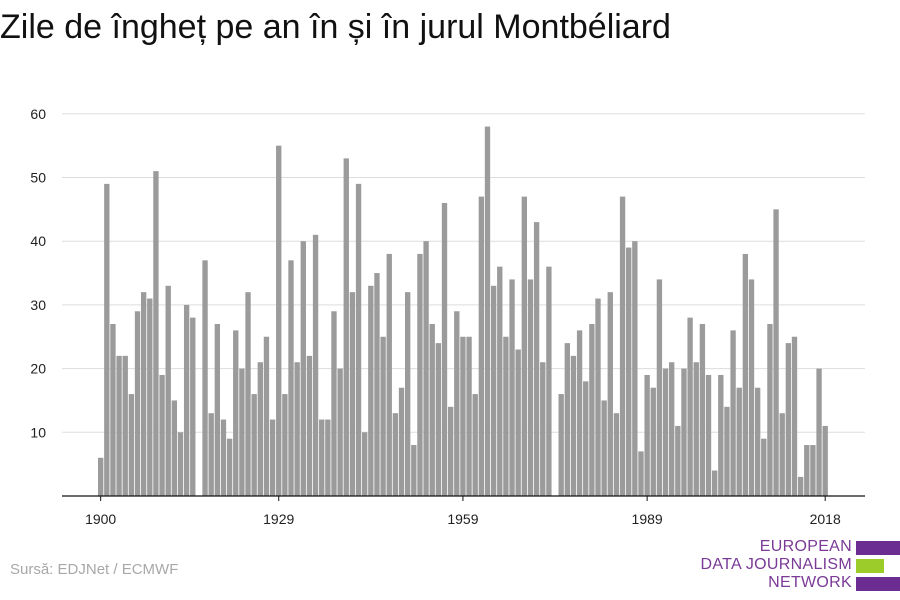 The image size is (900, 600). What do you see at coordinates (878, 584) in the screenshot?
I see `logo-bar-purple-bottom` at bounding box center [878, 584].